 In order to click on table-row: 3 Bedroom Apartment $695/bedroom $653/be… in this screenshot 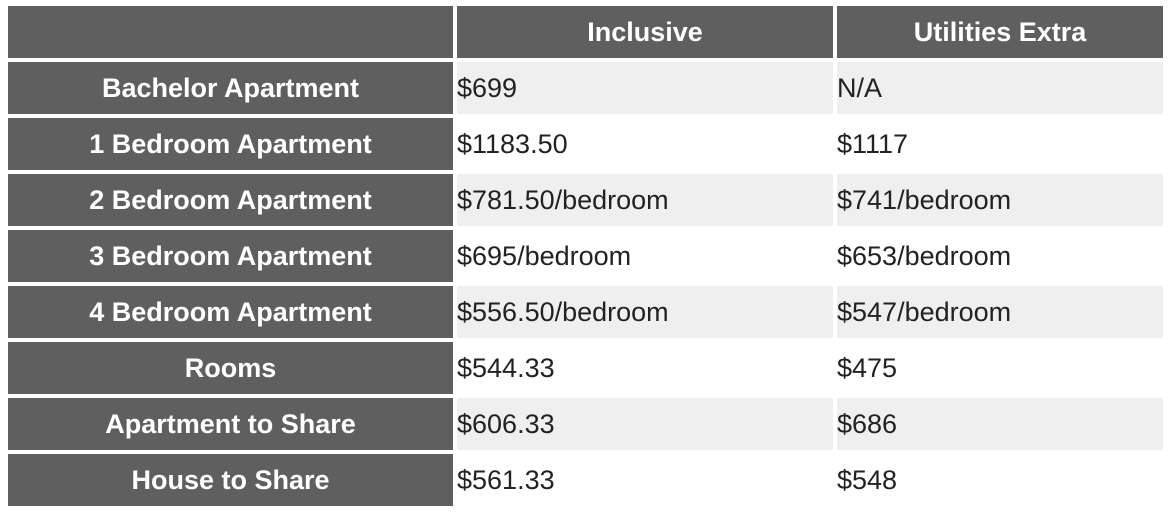, I will do `click(585, 256)`.